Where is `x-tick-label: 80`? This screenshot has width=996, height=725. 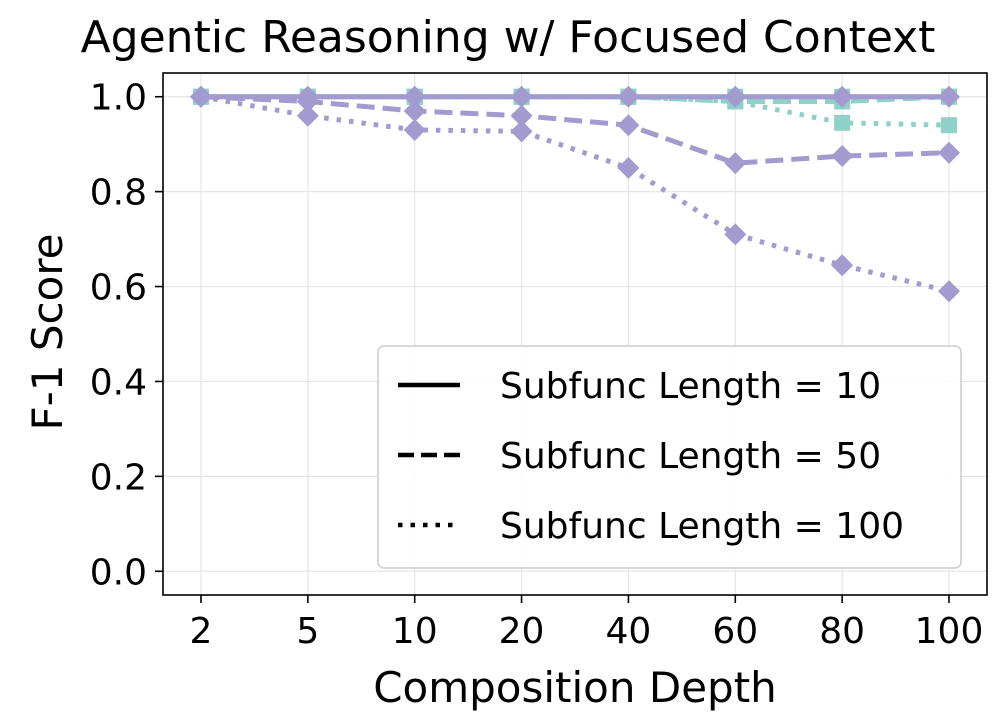 x-tick-label: 80 is located at coordinates (842, 631).